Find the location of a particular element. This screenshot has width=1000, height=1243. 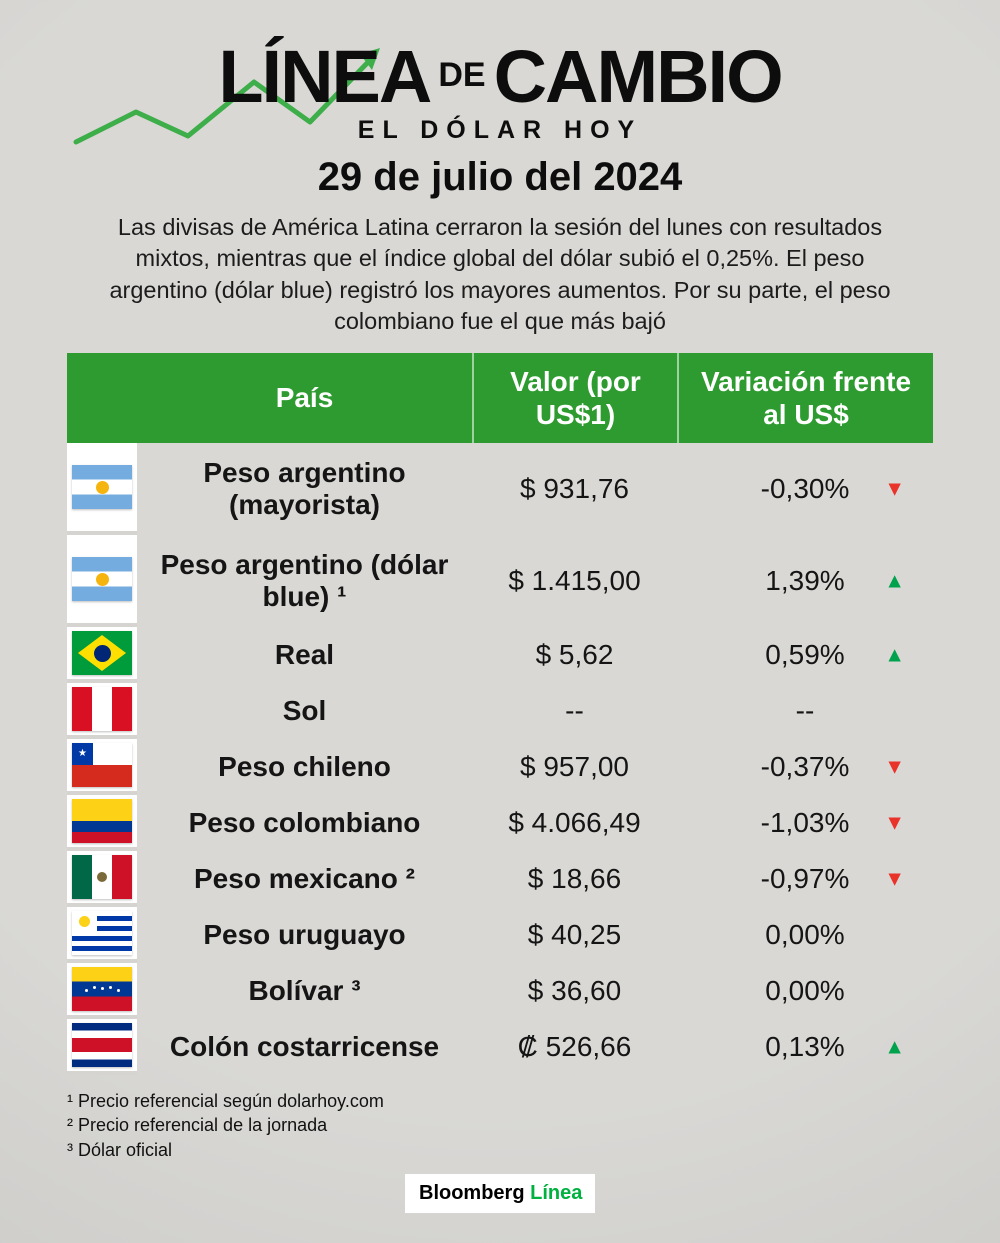

chile-flag-icon is located at coordinates (102, 765).